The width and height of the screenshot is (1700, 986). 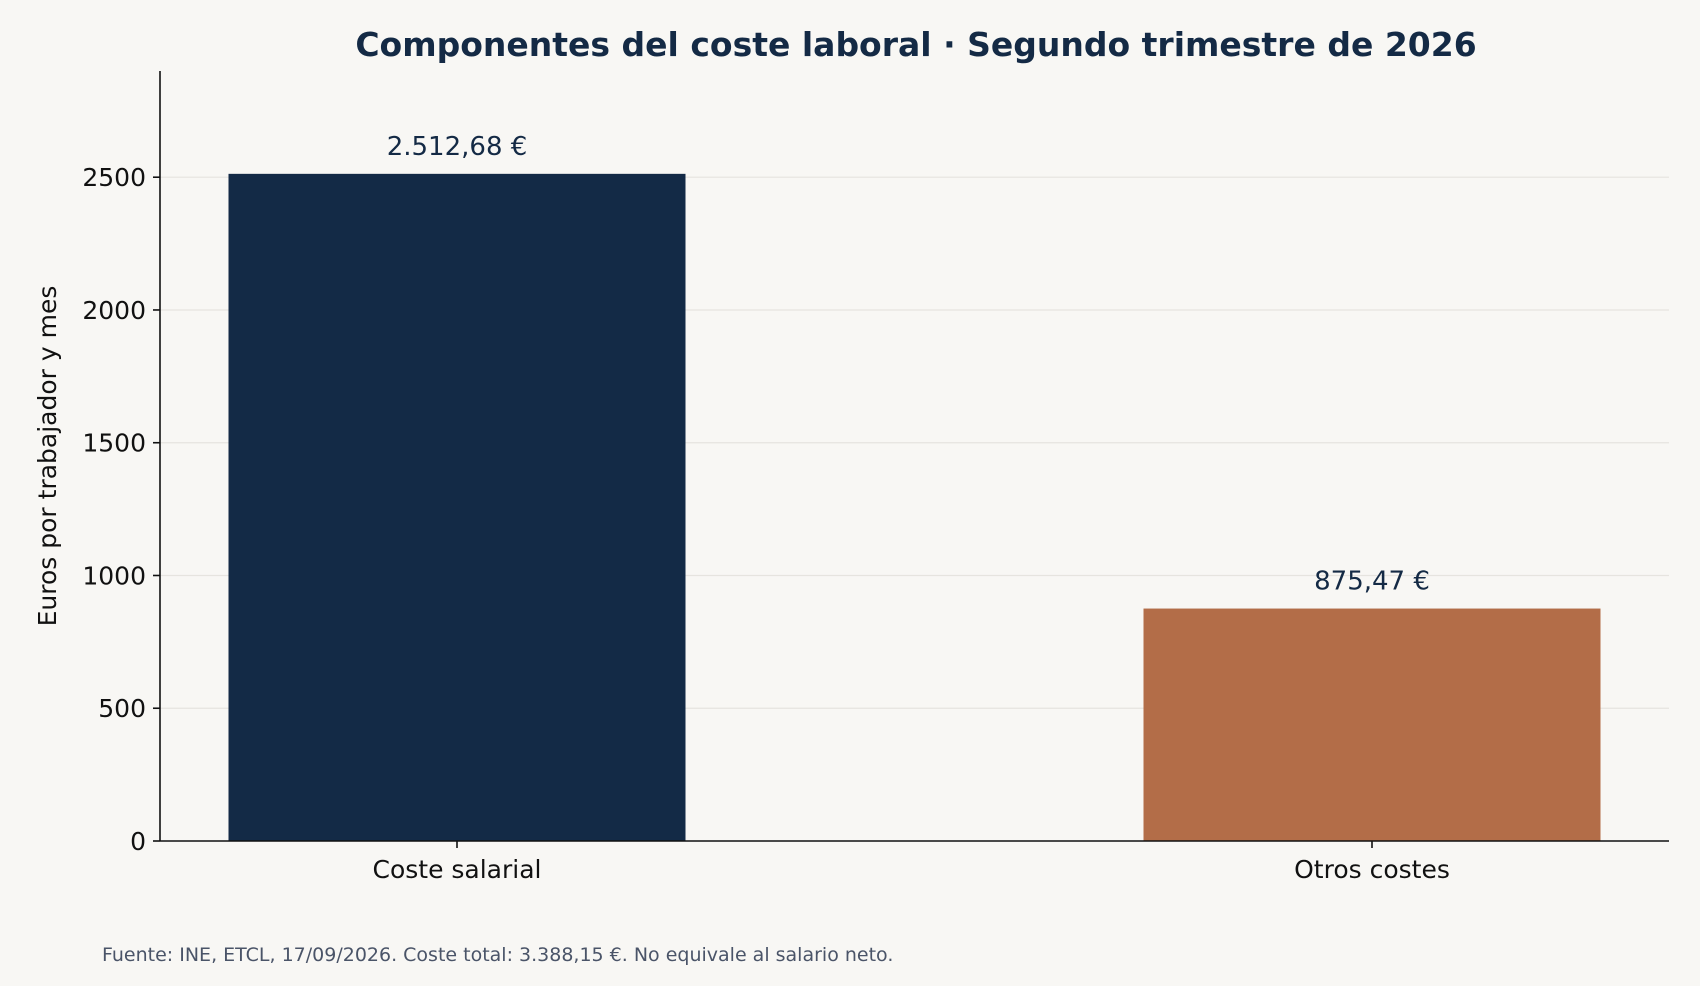 I want to click on y-ticks: 0 500 1000 1500 2000 2500, so click(x=121, y=509).